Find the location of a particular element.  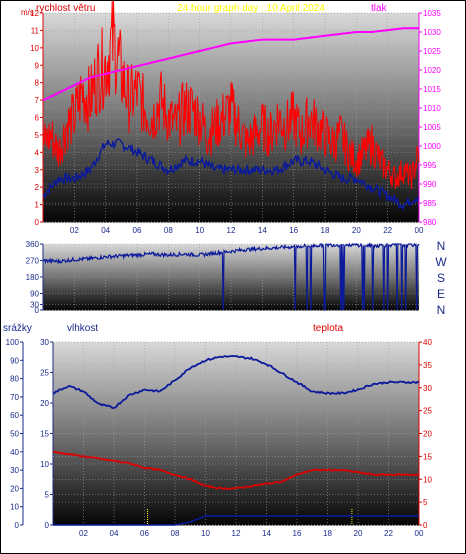

pressure-axis-tick-label: 1035 is located at coordinates (432, 13).